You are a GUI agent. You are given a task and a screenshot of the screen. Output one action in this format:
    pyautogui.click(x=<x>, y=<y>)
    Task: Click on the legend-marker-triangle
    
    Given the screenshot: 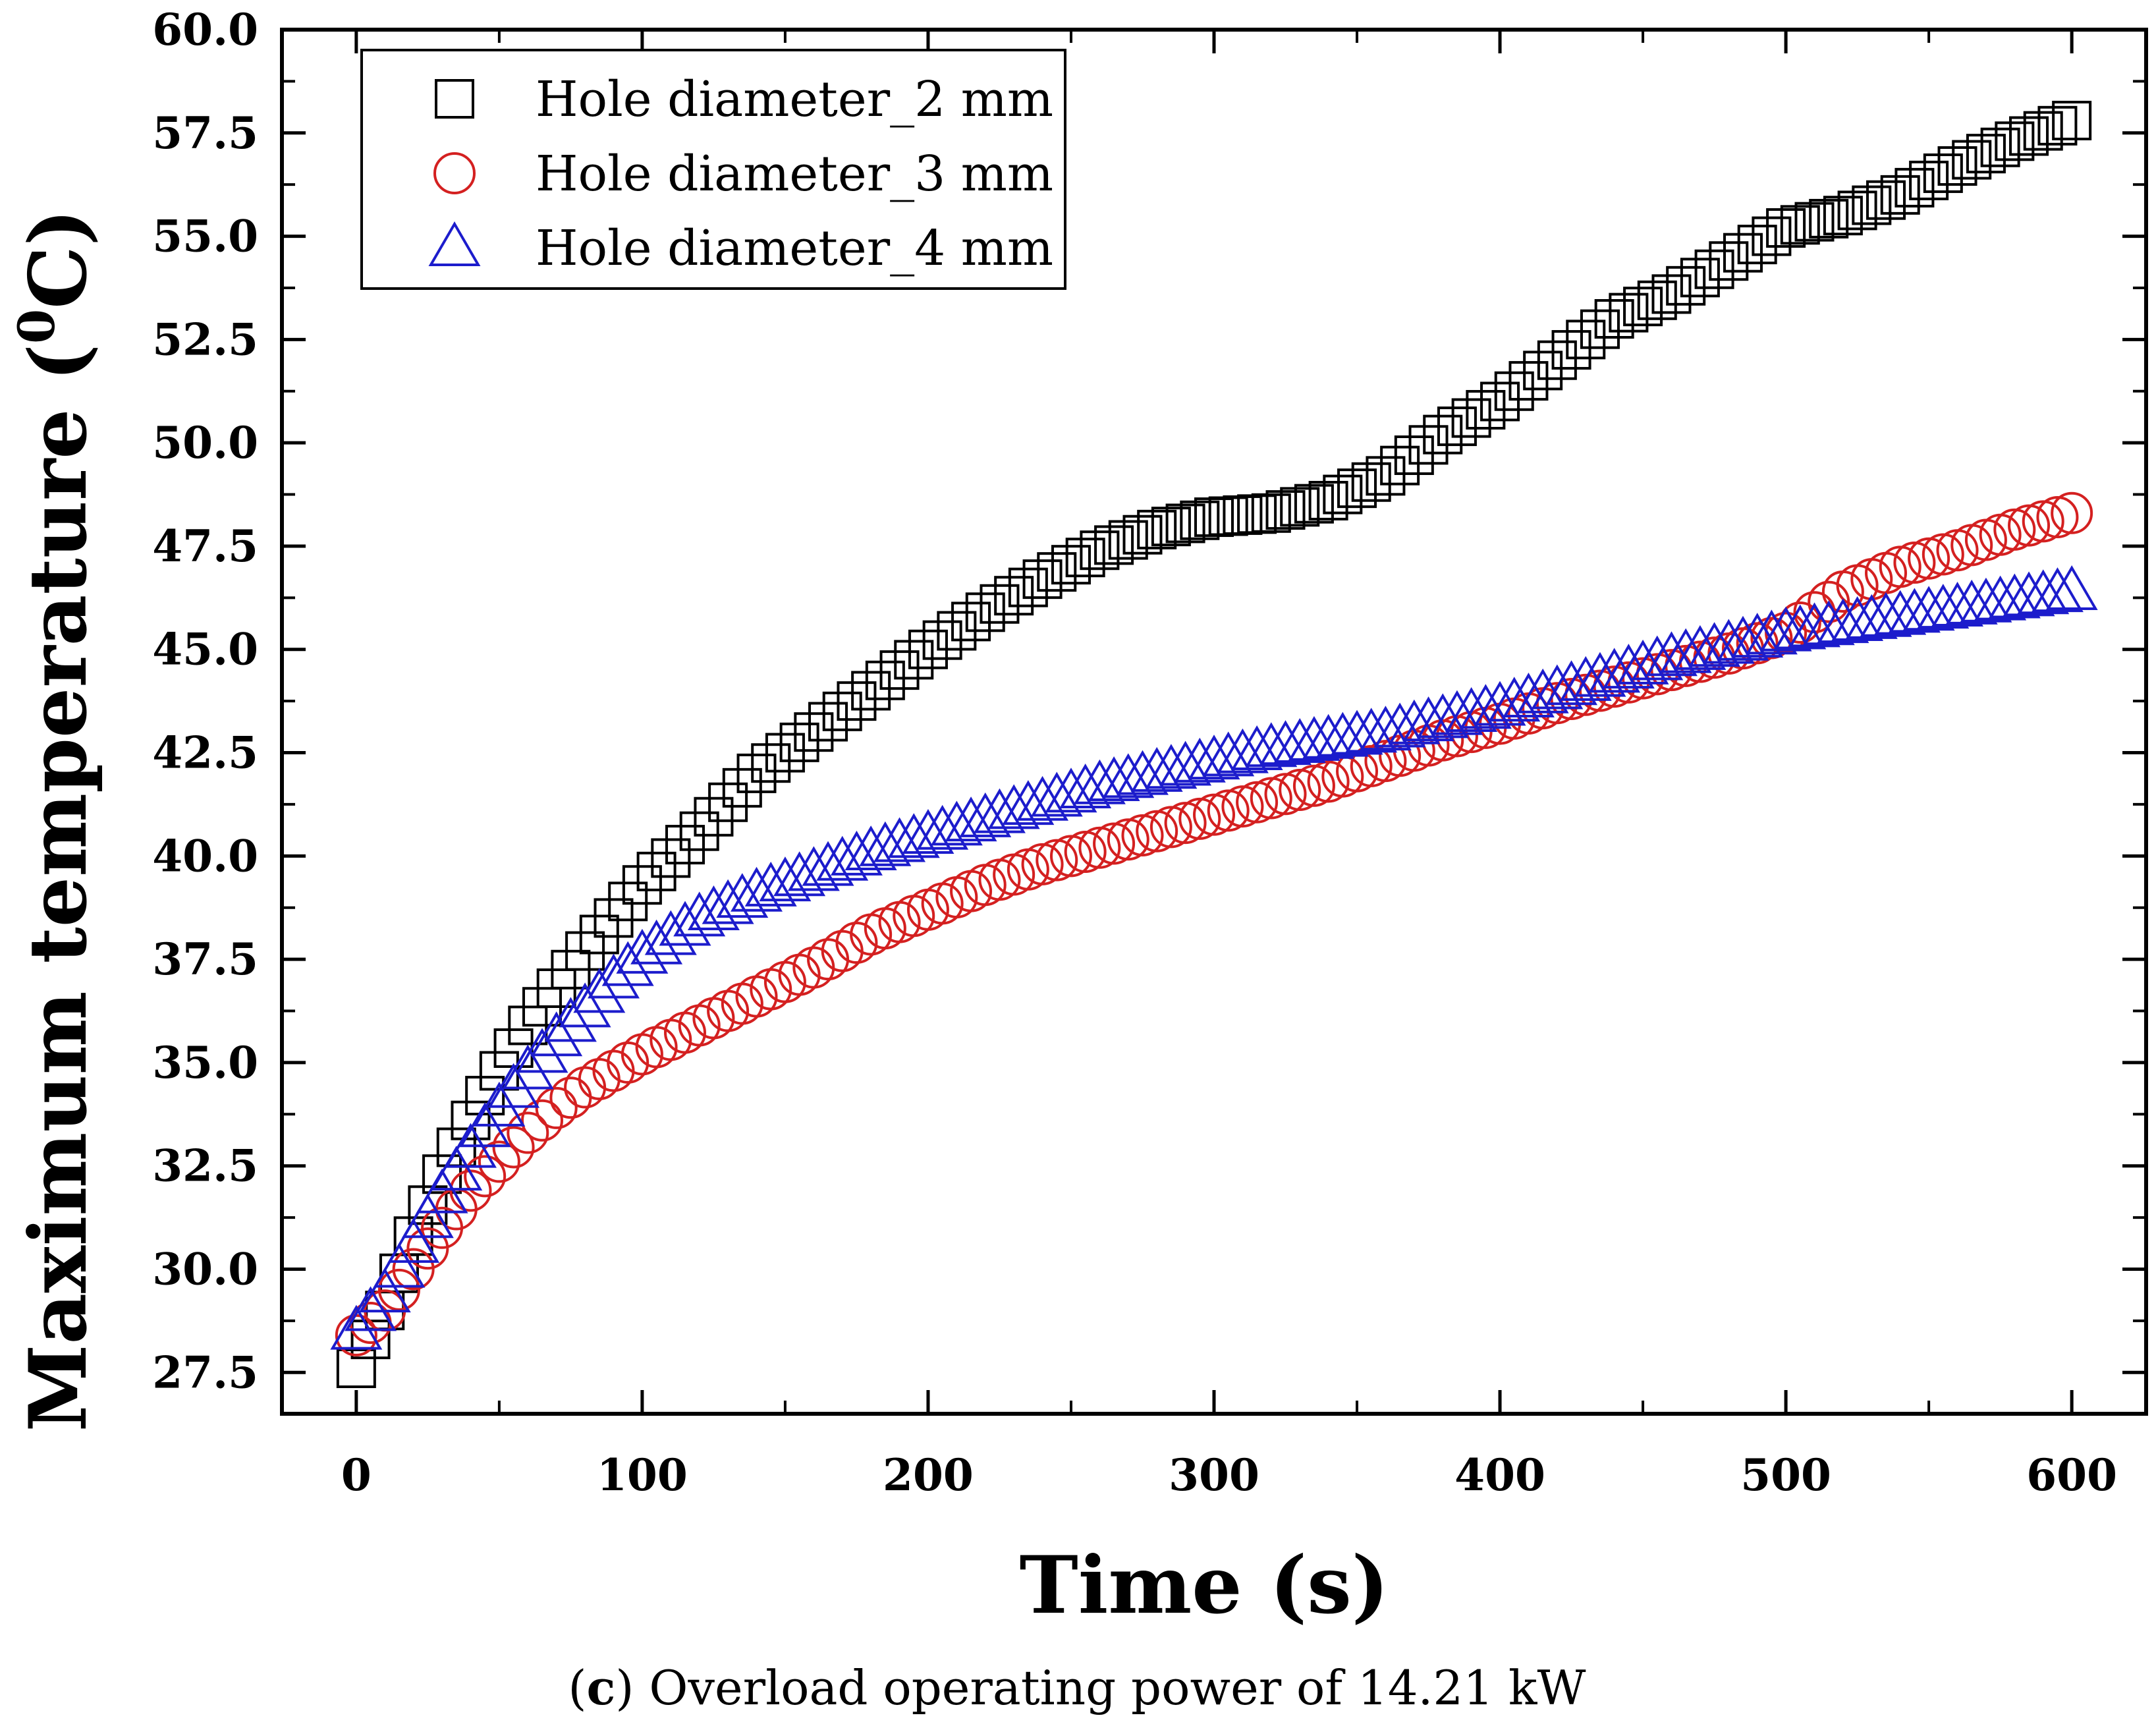 What is the action you would take?
    pyautogui.click(x=454, y=243)
    